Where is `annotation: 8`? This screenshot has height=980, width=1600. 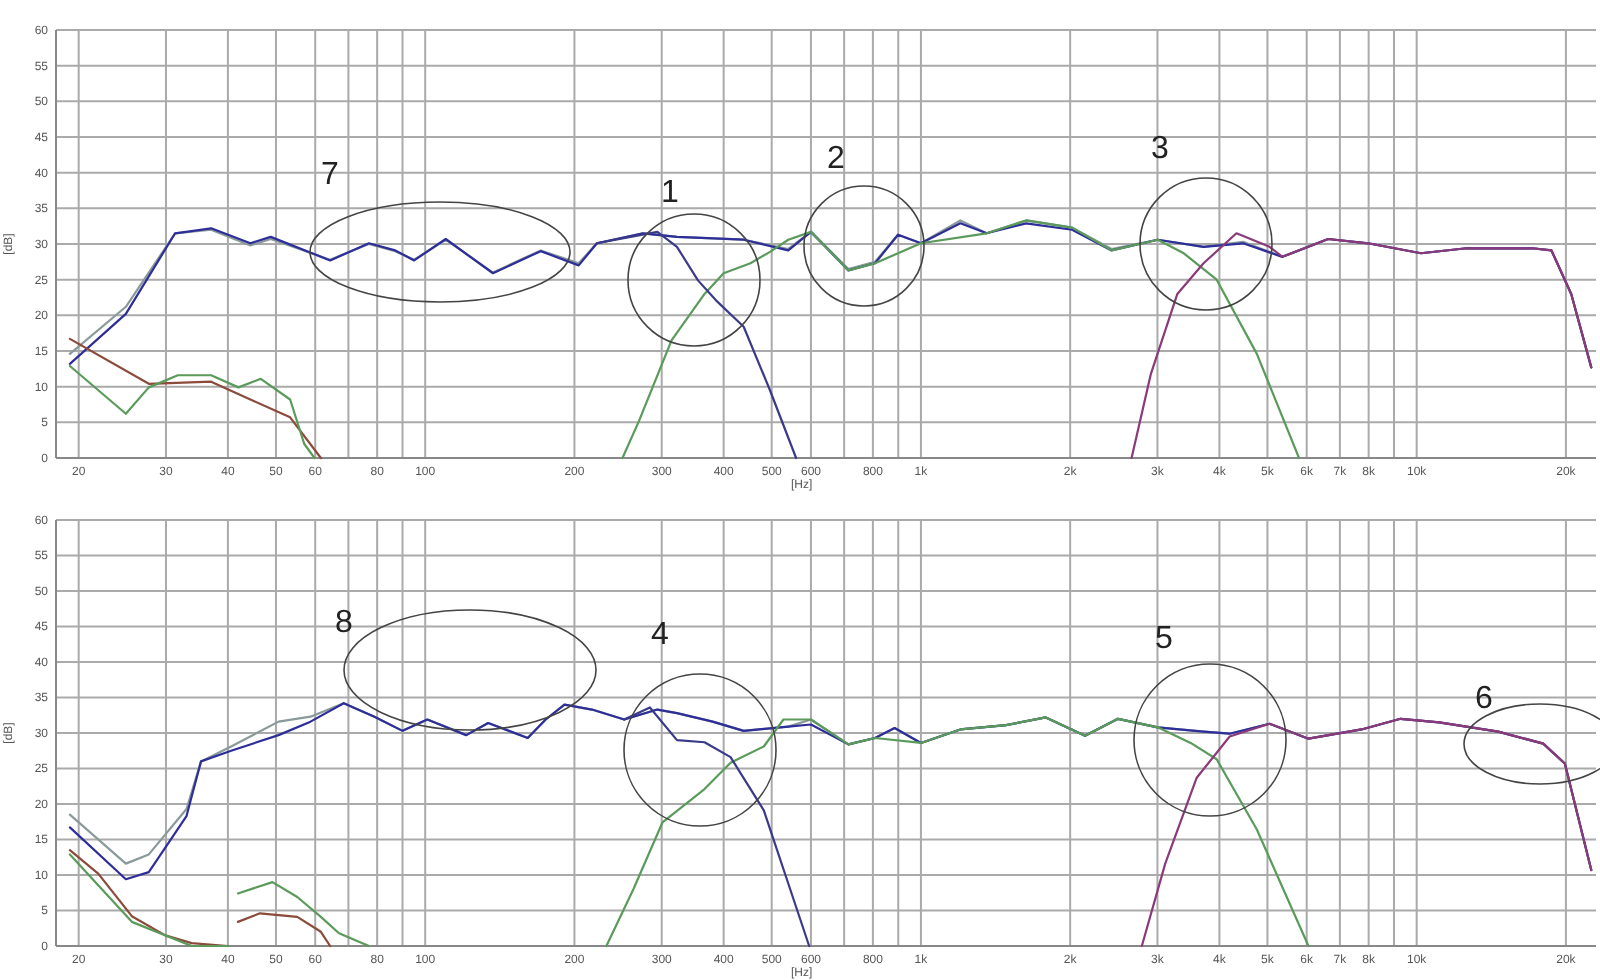 annotation: 8 is located at coordinates (344, 623).